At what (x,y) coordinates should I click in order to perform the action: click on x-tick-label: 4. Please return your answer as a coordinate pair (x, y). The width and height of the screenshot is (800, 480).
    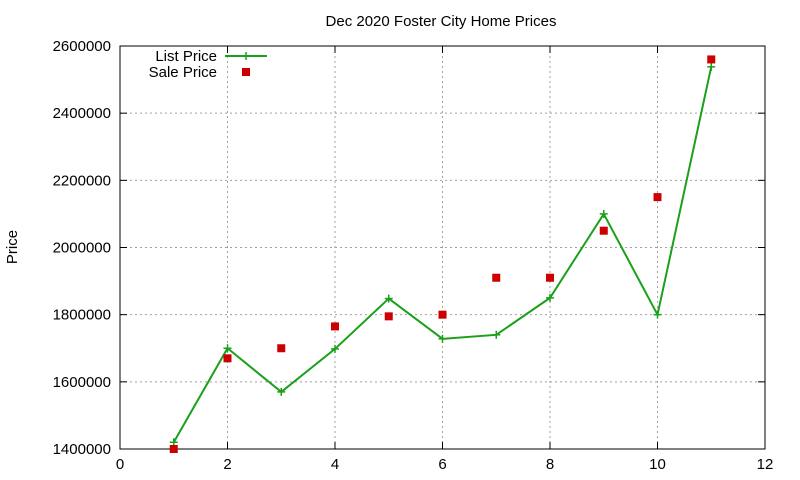
    Looking at the image, I should click on (335, 464).